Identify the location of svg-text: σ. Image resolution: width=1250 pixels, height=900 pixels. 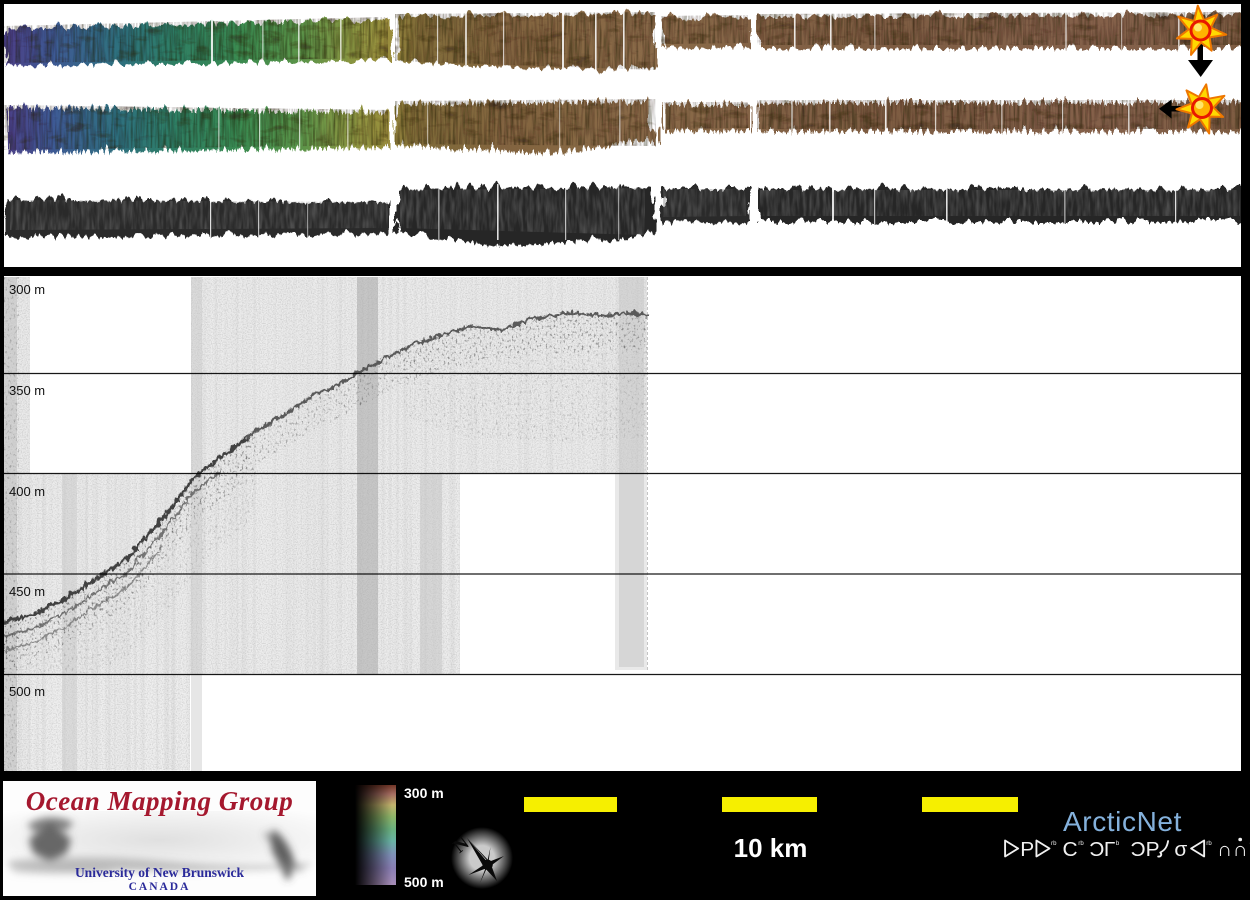
(1180, 849).